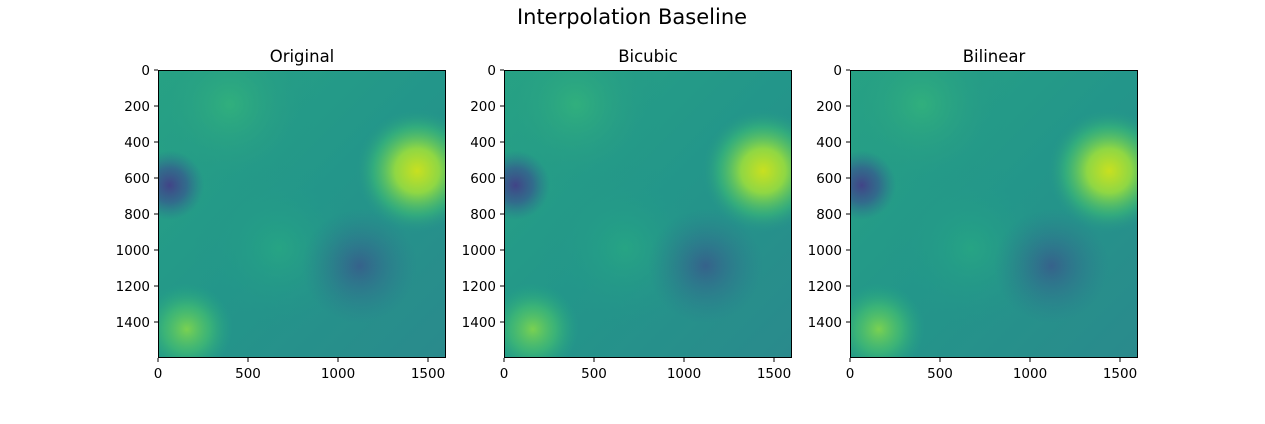 Image resolution: width=1265 pixels, height=424 pixels. What do you see at coordinates (994, 56) in the screenshot?
I see `panel-title: Bilinear` at bounding box center [994, 56].